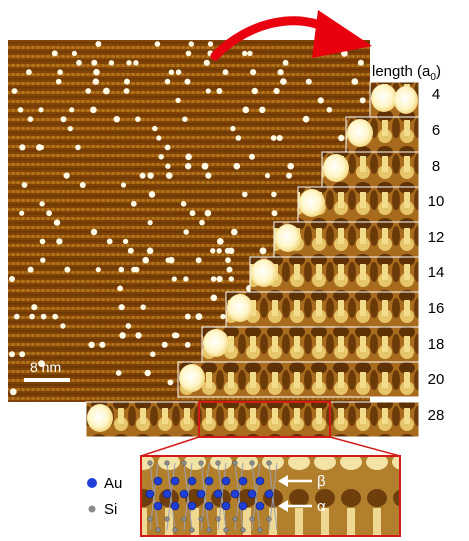 Image resolution: width=469 pixels, height=541 pixels. I want to click on red-arrow, so click(291, 35).